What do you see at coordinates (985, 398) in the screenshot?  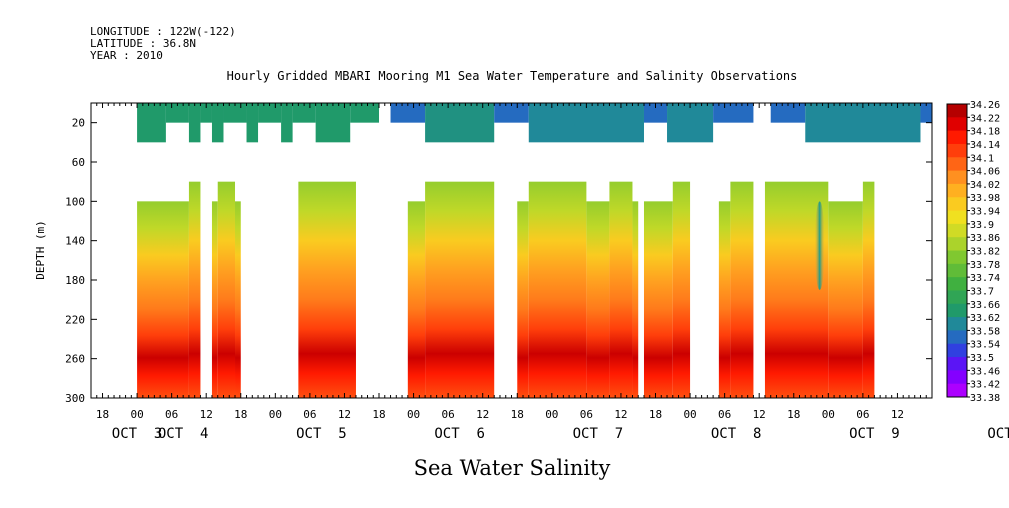 I see `colorbar-label: 33.38` at bounding box center [985, 398].